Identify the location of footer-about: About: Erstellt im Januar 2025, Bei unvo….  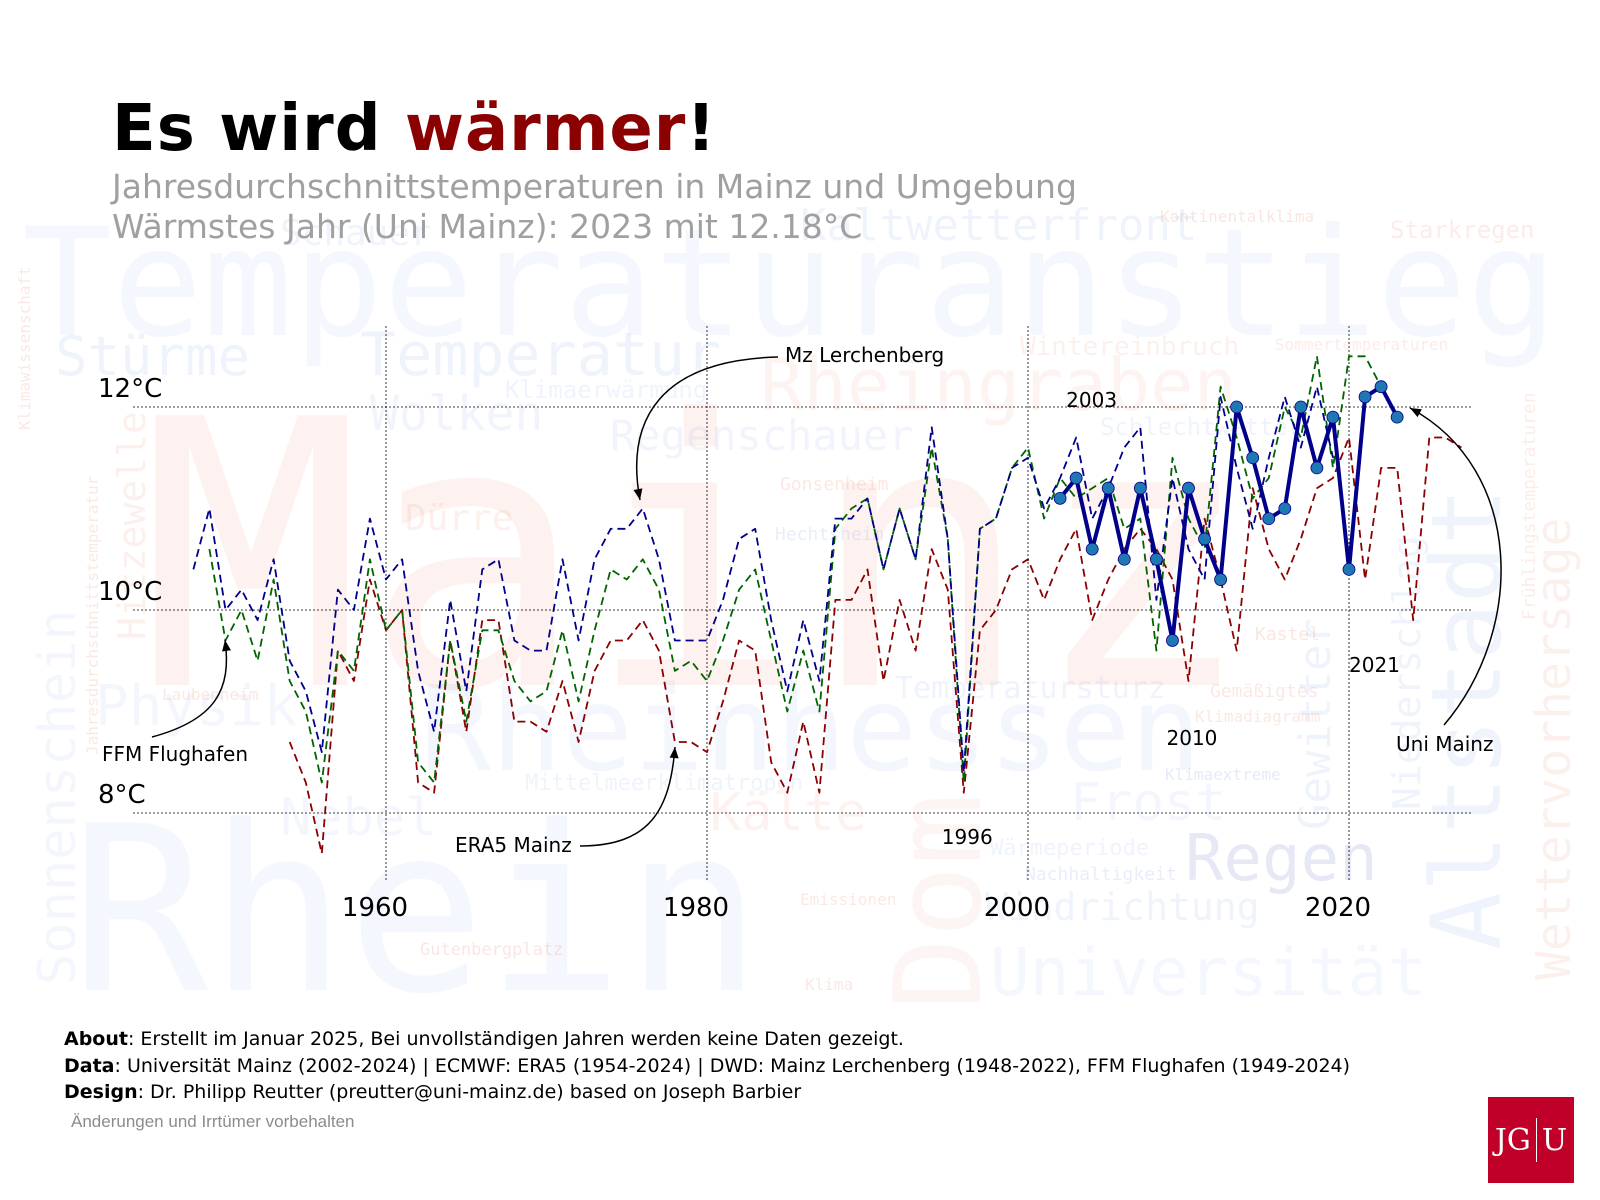
(484, 1039).